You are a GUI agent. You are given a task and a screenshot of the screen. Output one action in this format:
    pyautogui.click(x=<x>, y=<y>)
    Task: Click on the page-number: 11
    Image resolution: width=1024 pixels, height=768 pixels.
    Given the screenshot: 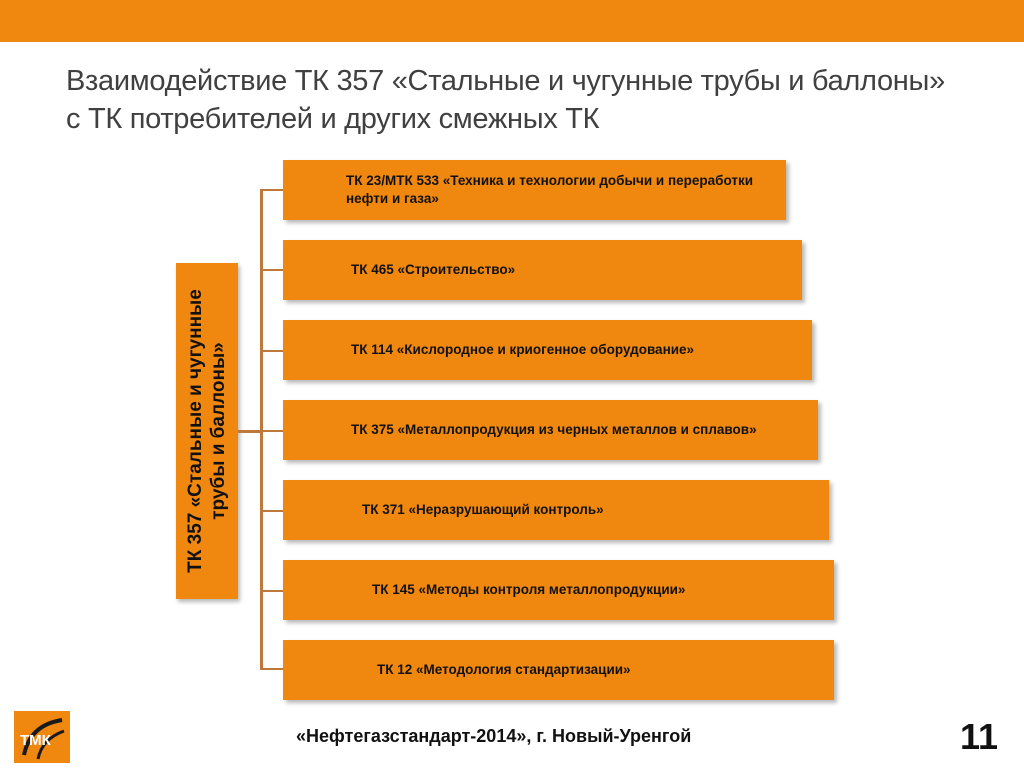 What is the action you would take?
    pyautogui.click(x=979, y=736)
    